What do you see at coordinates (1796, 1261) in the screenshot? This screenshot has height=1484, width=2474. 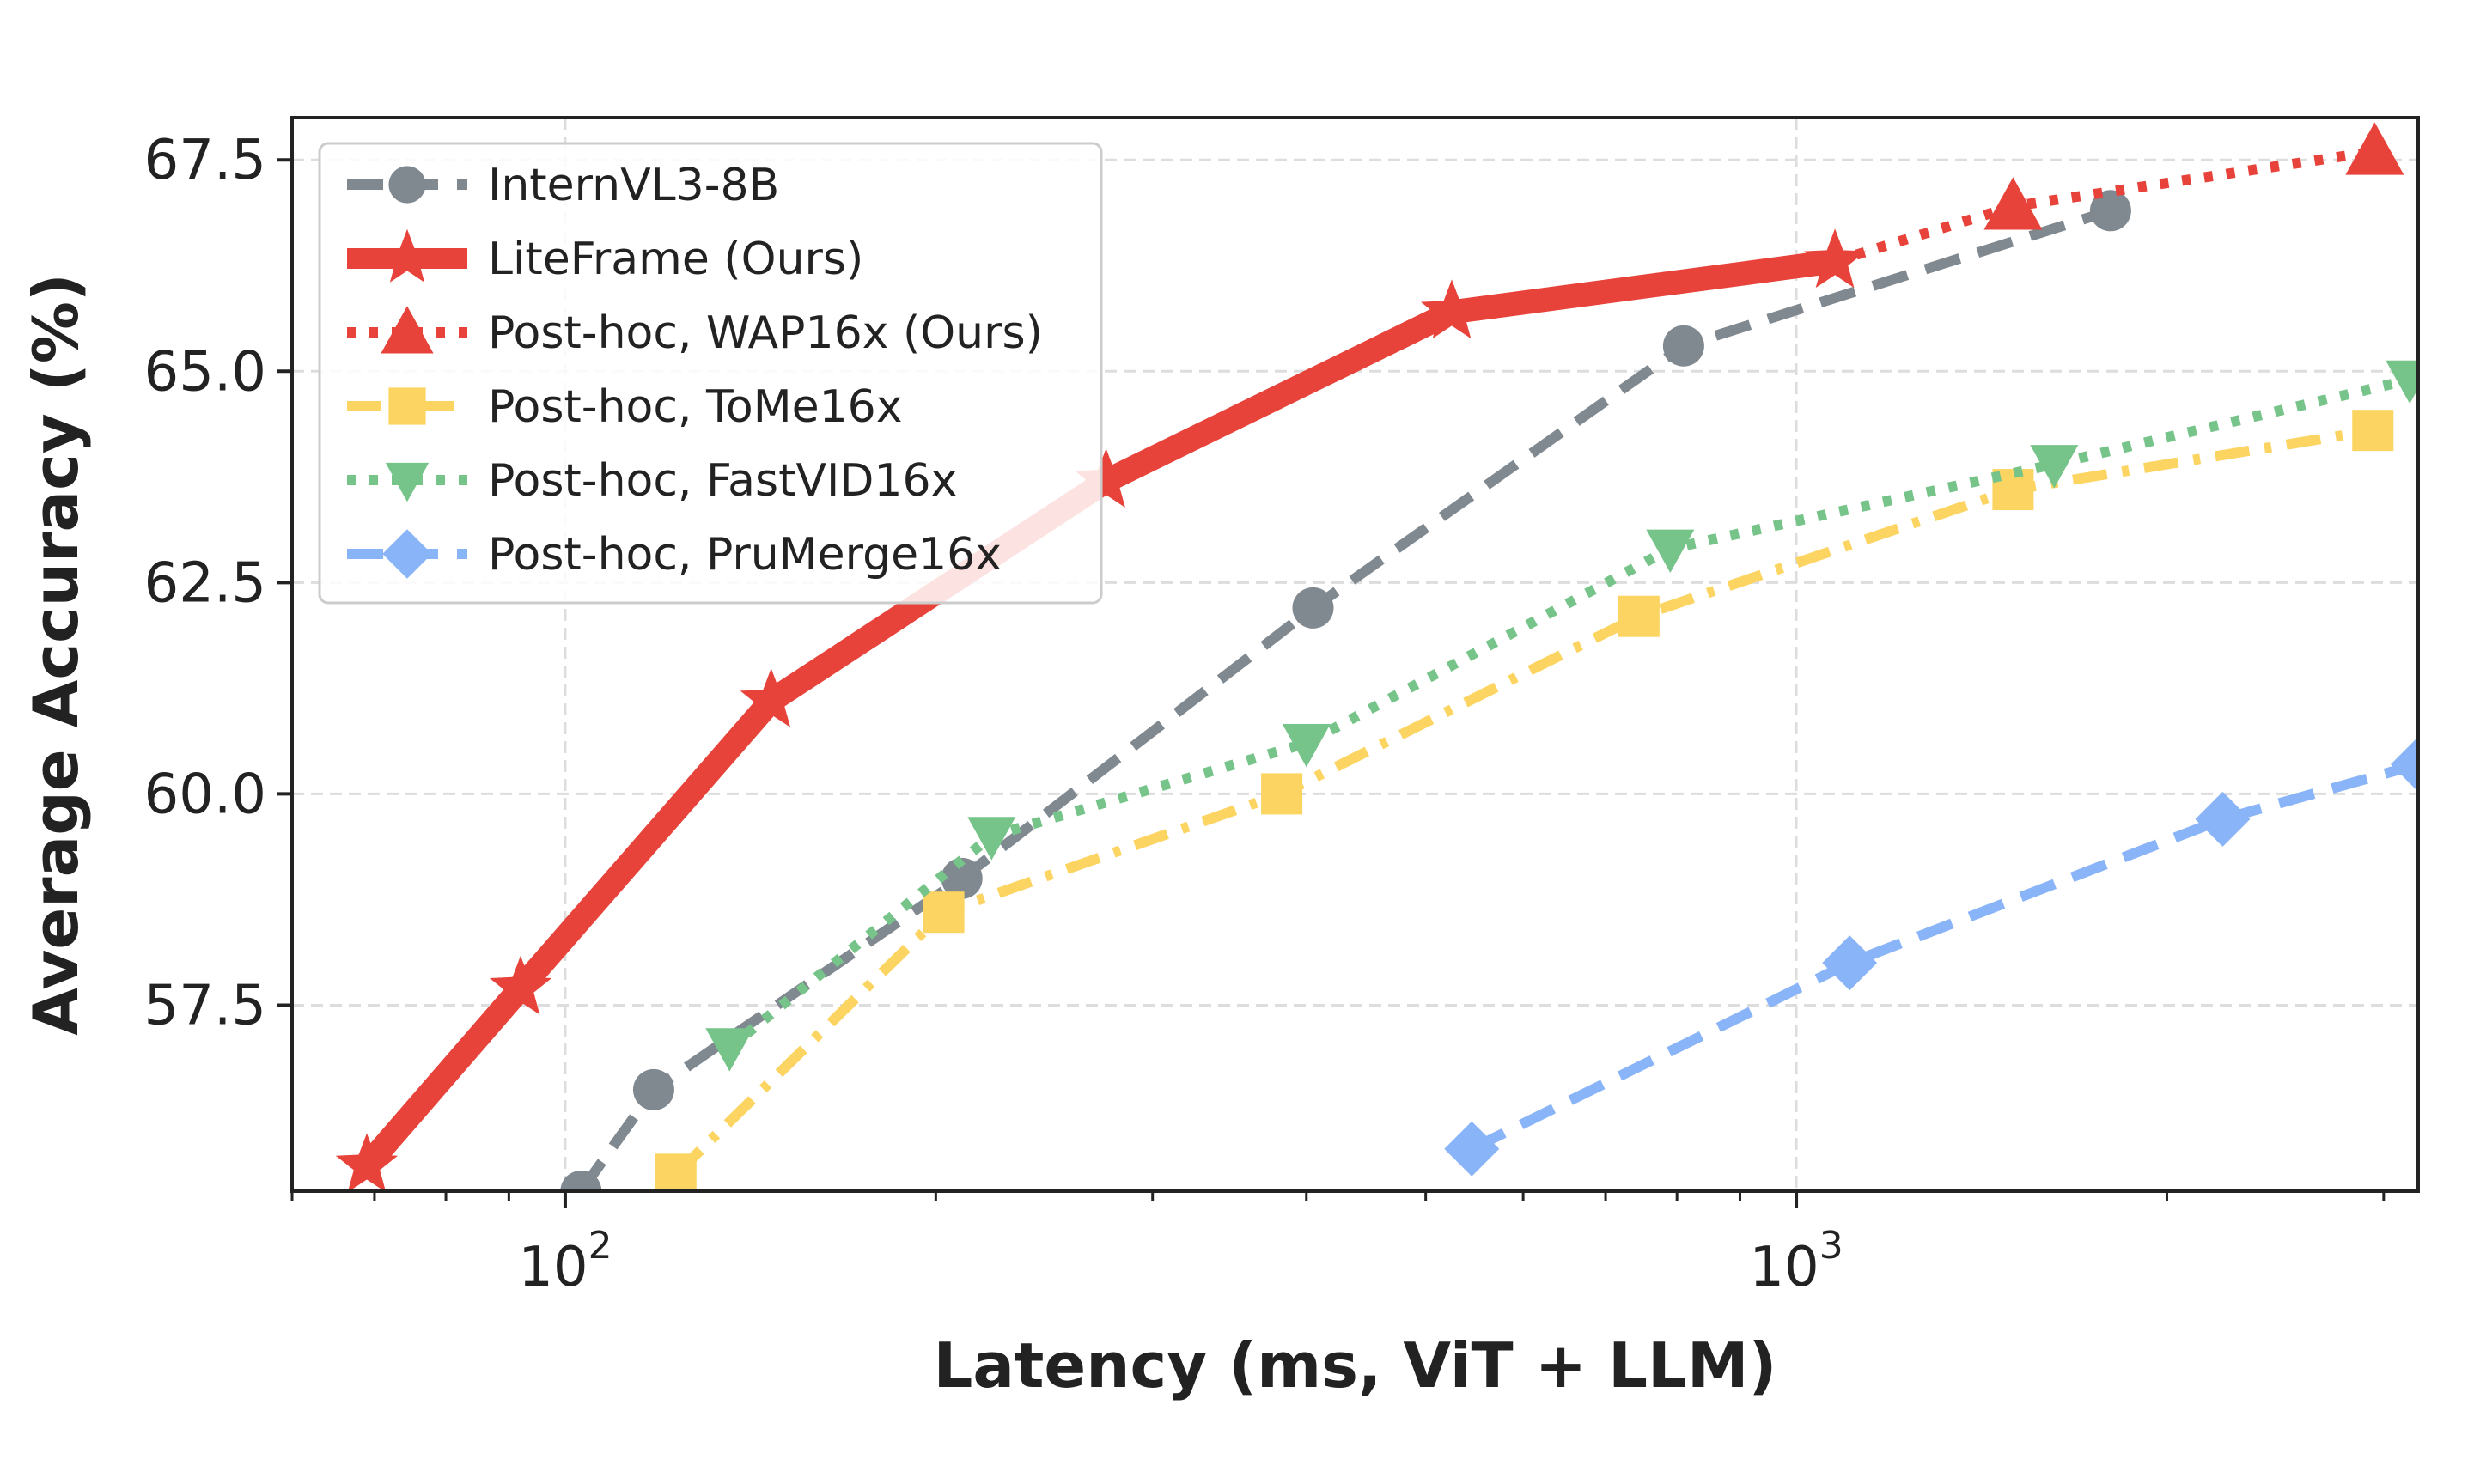 I see `x-tick-label: 10³` at bounding box center [1796, 1261].